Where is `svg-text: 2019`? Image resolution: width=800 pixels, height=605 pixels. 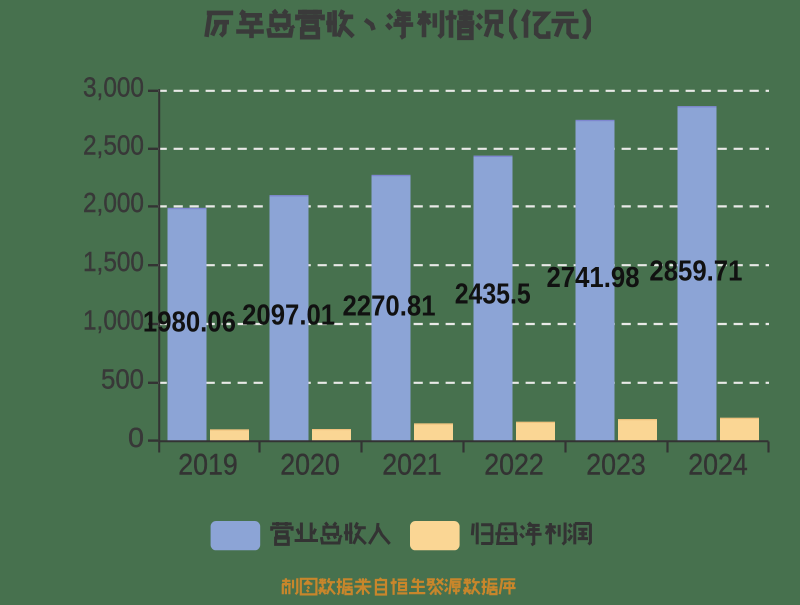 svg-text: 2019 is located at coordinates (208, 464).